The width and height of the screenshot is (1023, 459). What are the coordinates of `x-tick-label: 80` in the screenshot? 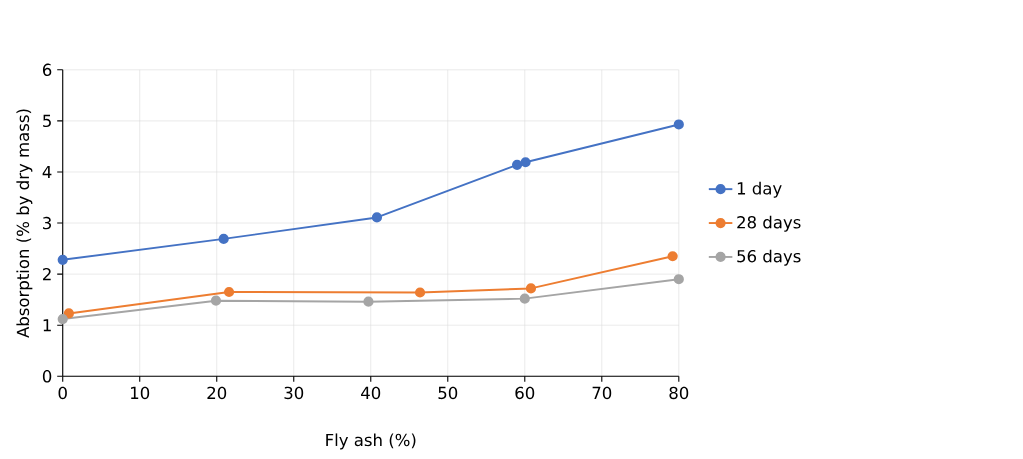 It's located at (679, 393).